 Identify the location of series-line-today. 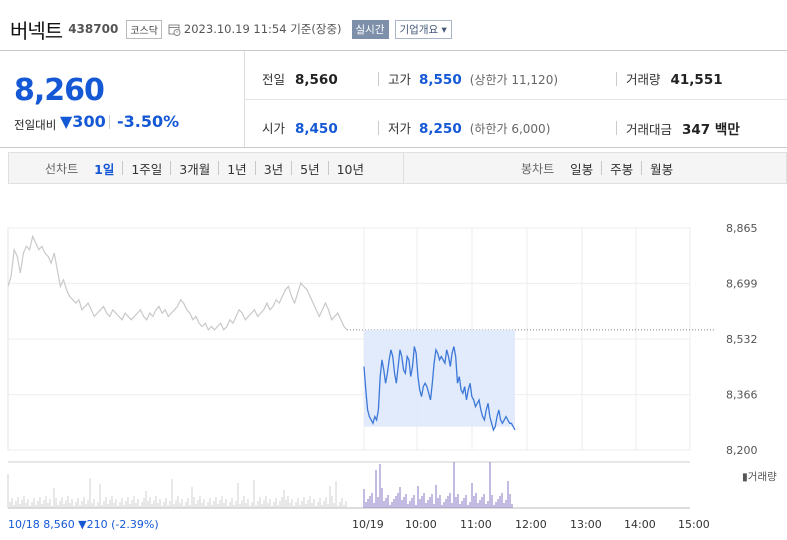
(439, 389).